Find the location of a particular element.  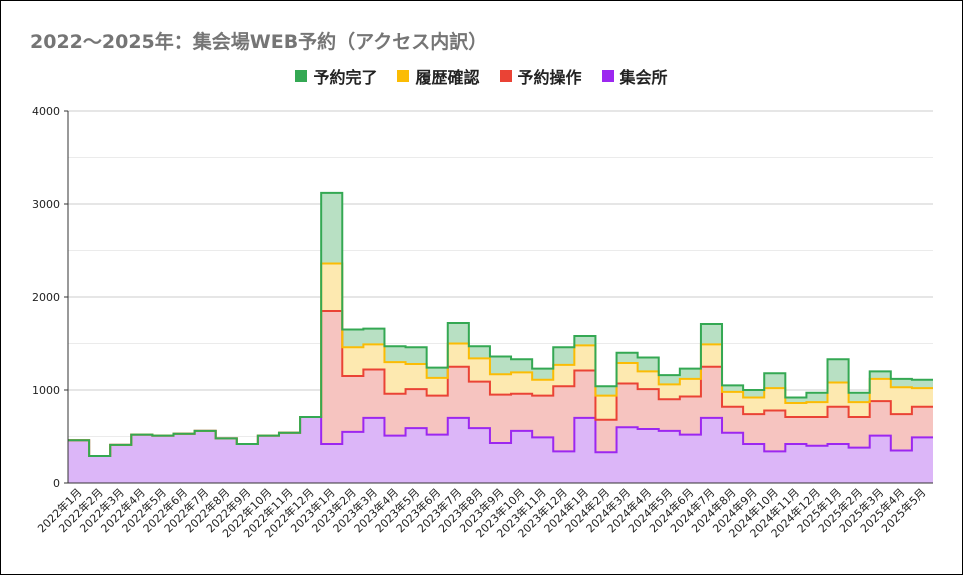

legend: 予約完了 履歴確認 予約操作 集会所 is located at coordinates (481, 76).